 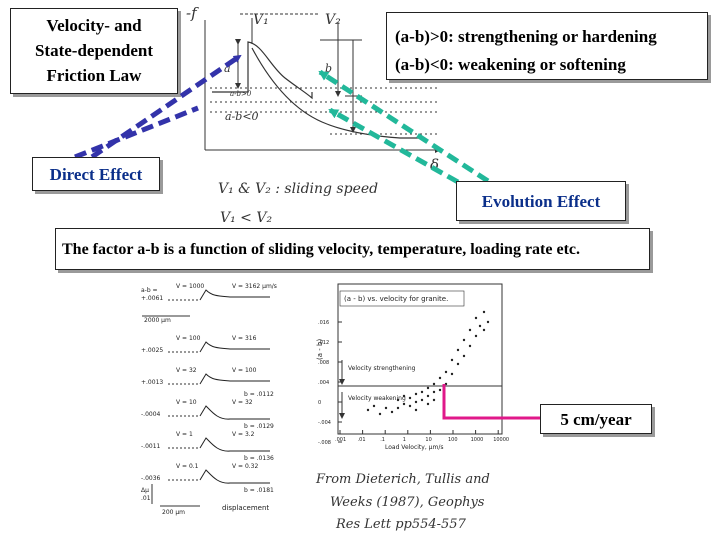 I want to click on granite-xtick-label: 10, so click(x=428, y=440).